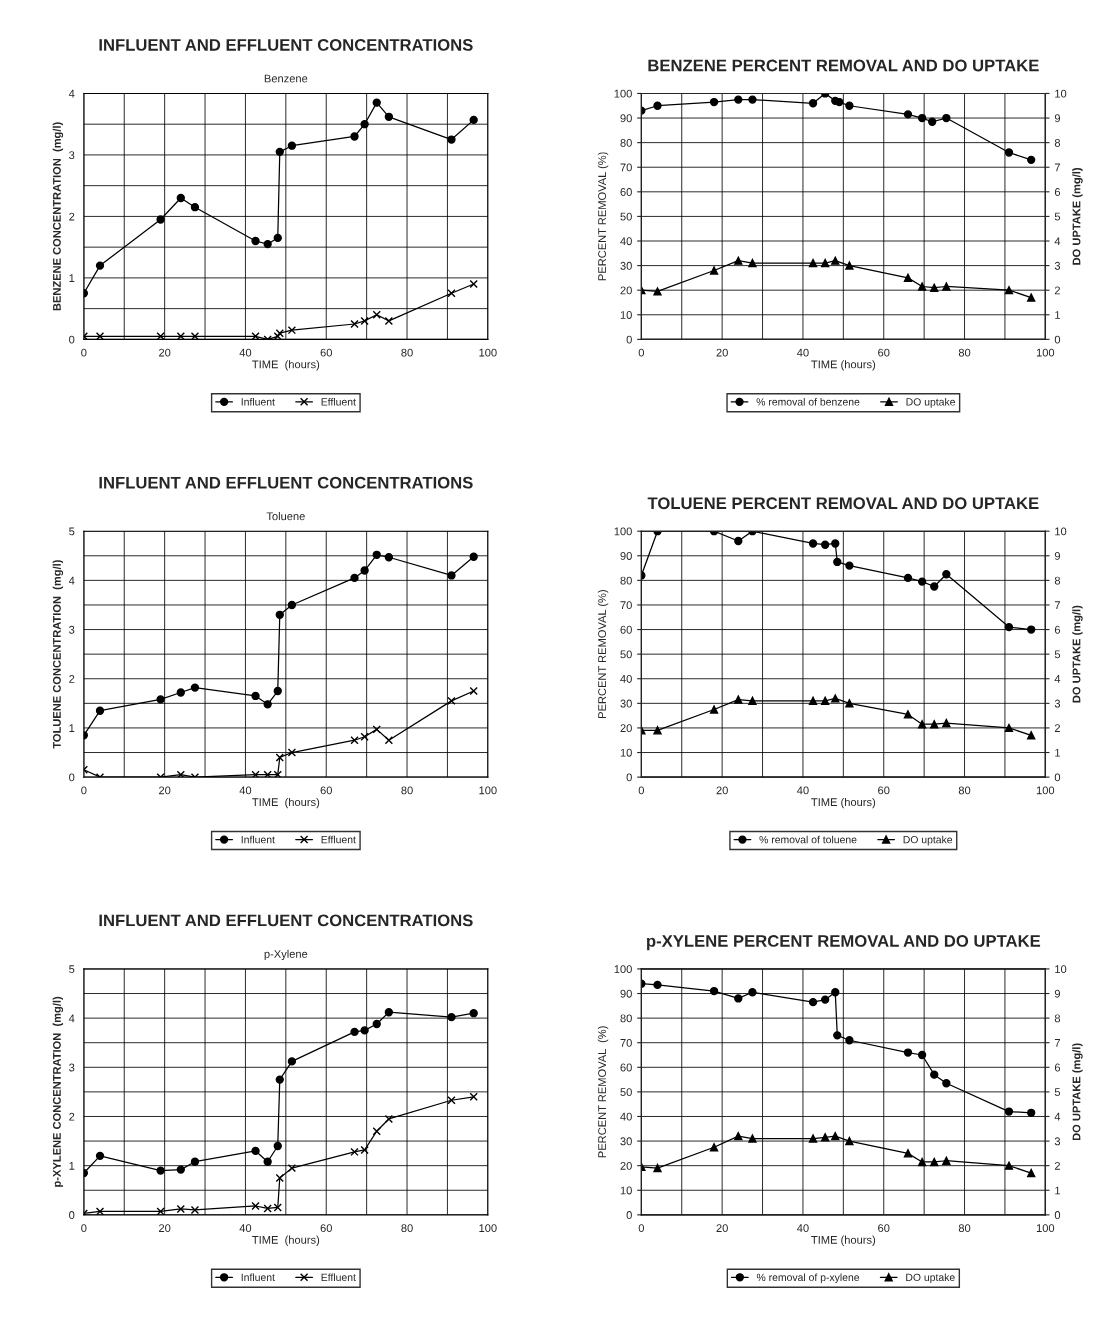 The width and height of the screenshot is (1118, 1335). I want to click on y-tick-label: 4, so click(71, 580).